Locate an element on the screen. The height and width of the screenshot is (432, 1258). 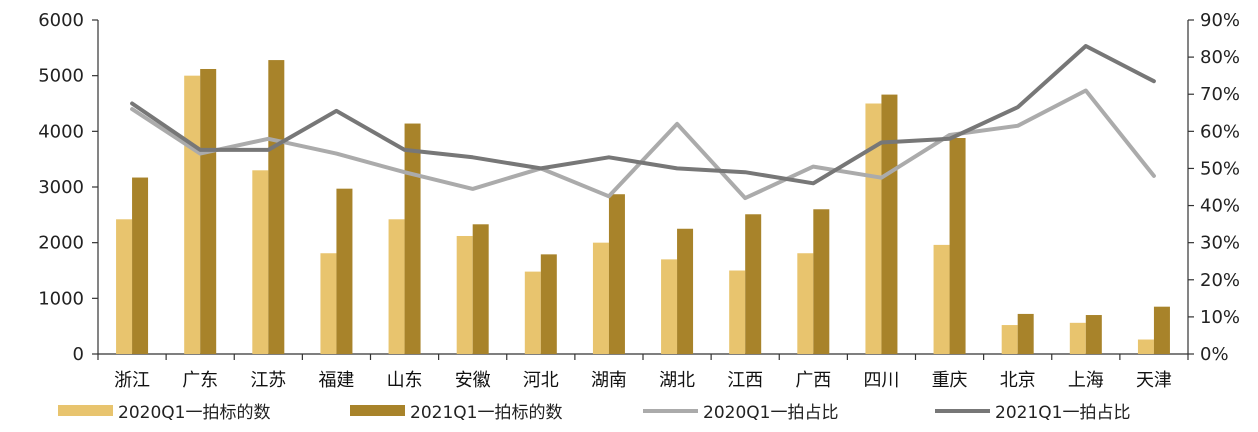
y-right-tick-label: 90% is located at coordinates (1220, 20).